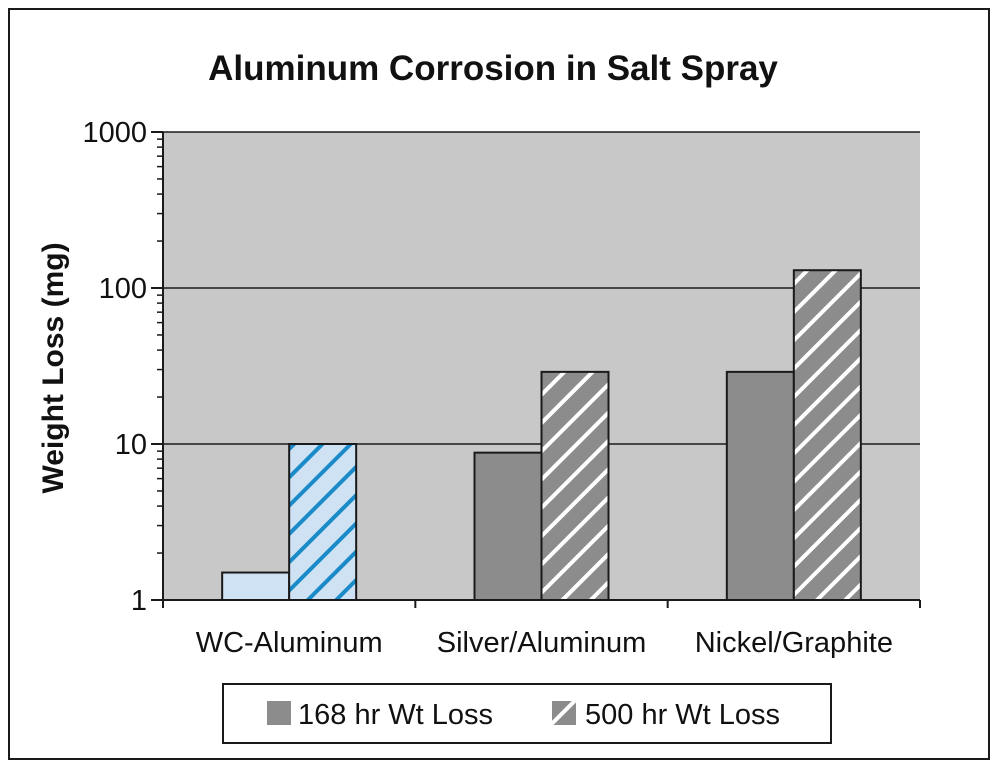  I want to click on x-category-label: Nickel/Graphite, so click(794, 643).